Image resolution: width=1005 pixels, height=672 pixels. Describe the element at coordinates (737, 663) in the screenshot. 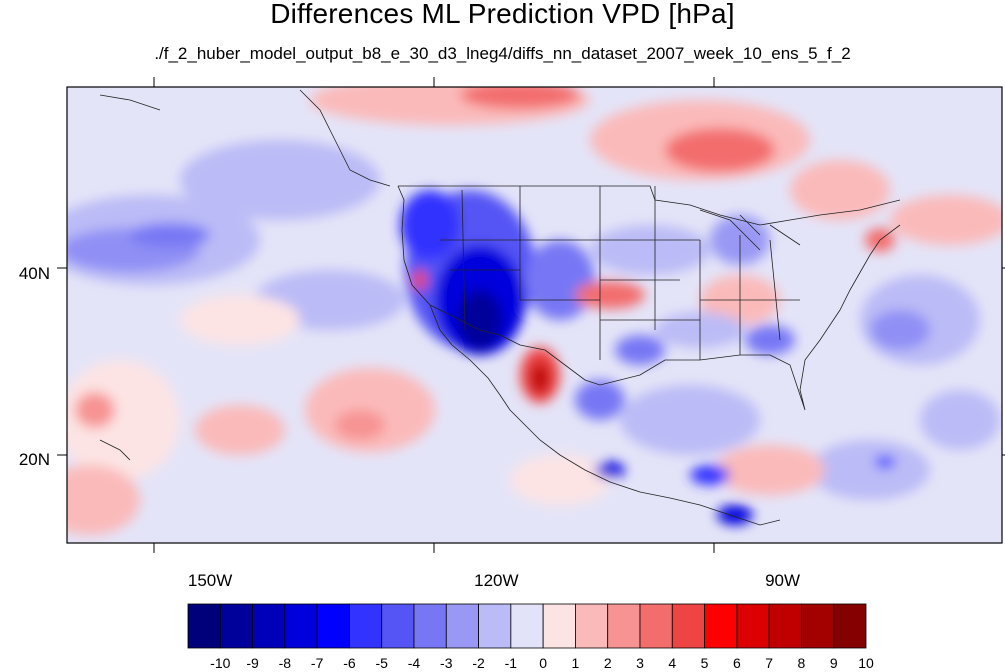

I see `colorbar-tick-label: 6` at that location.